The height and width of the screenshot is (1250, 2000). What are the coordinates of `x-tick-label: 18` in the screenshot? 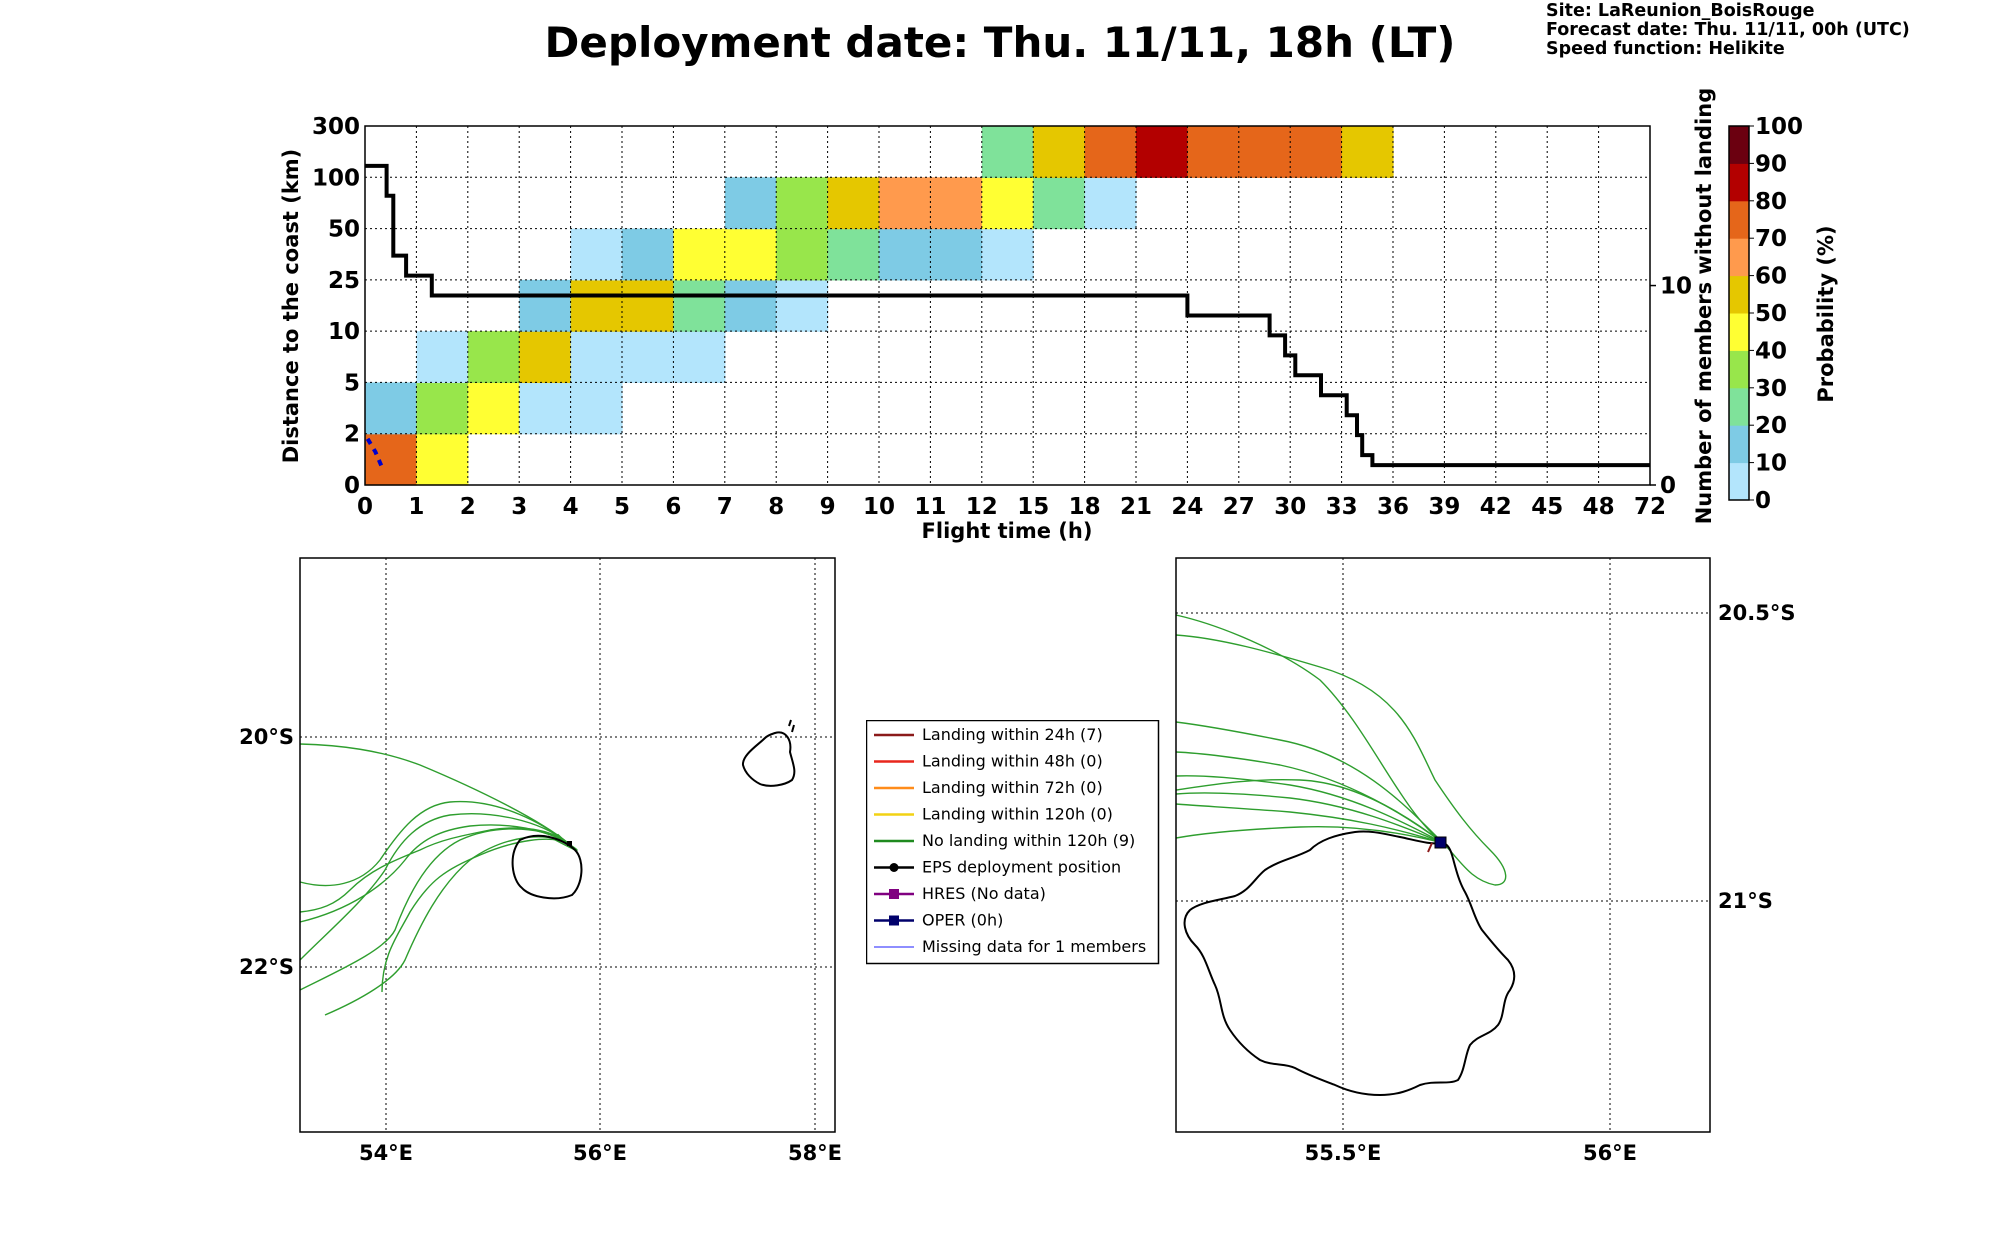 It's located at (1085, 507).